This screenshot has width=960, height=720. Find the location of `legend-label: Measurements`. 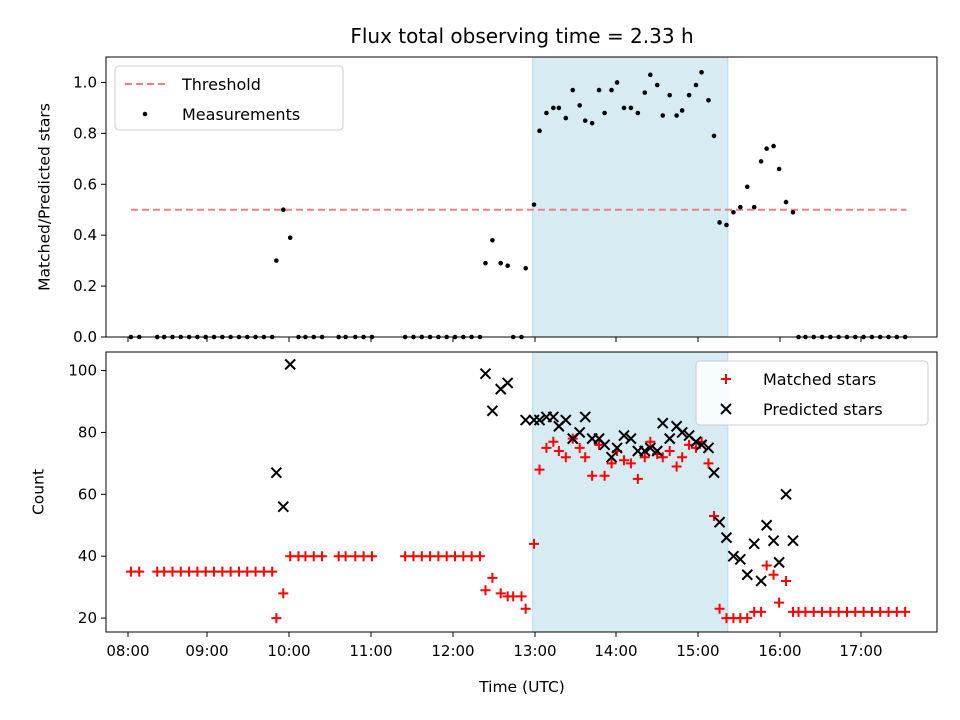

legend-label: Measurements is located at coordinates (241, 114).